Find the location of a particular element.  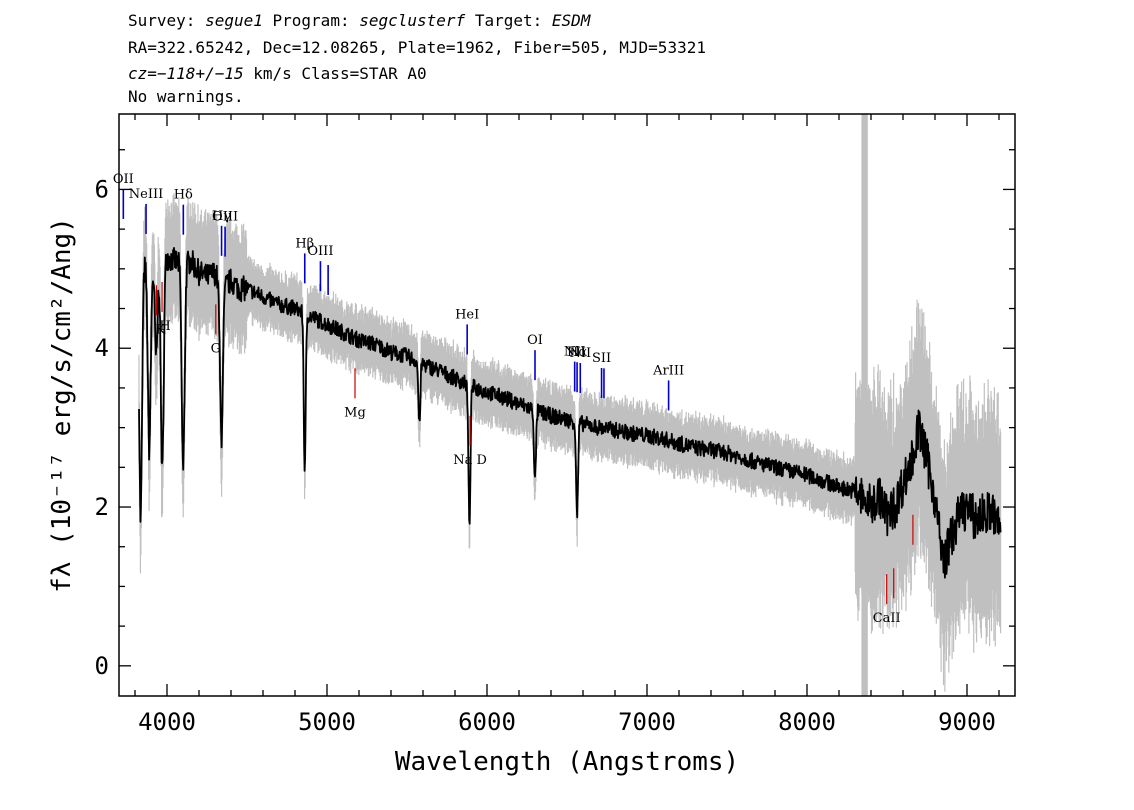

x-tick-label: 9000 is located at coordinates (967, 722).